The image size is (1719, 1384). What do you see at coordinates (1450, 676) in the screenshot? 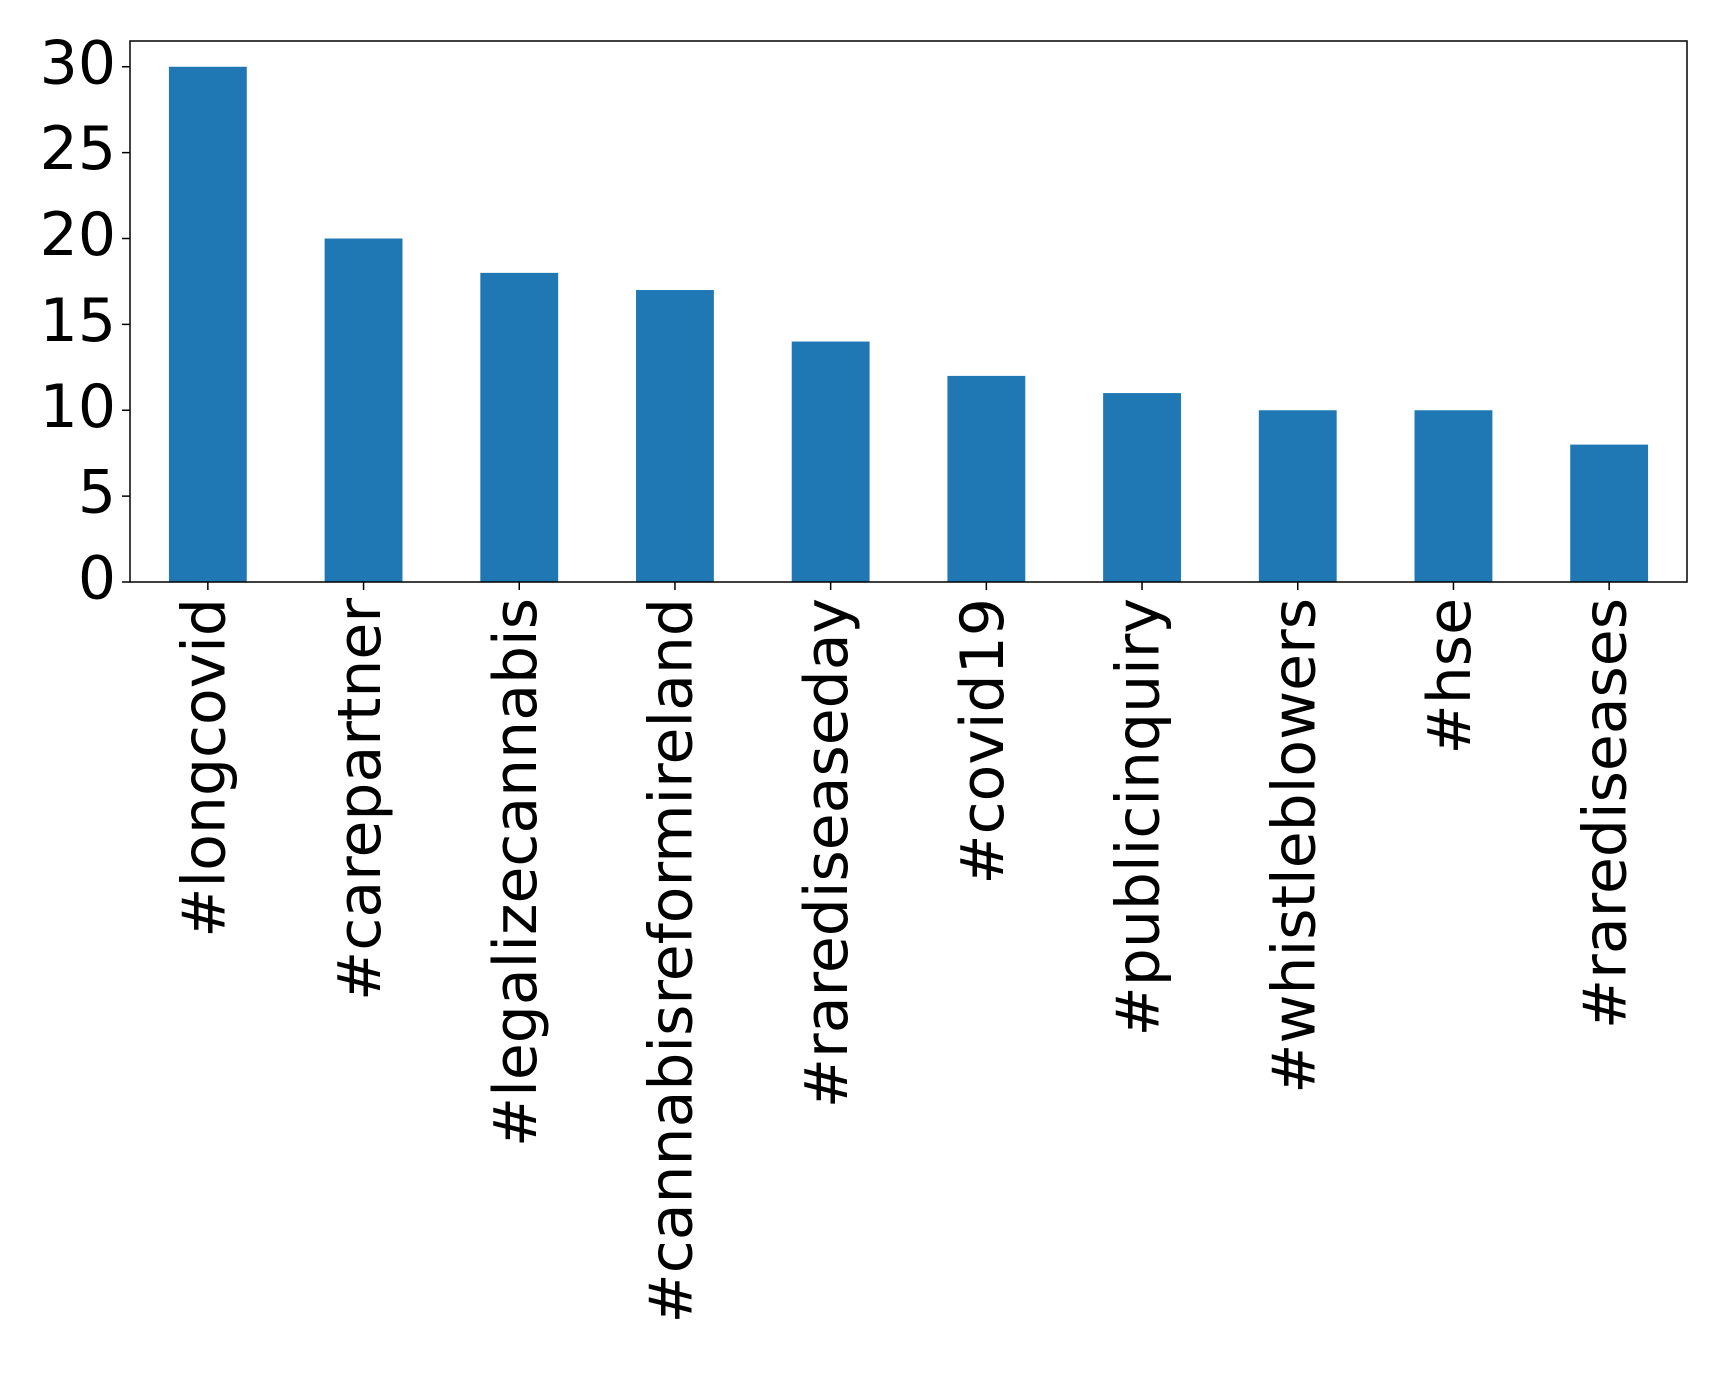
I see `x-tick-label: #hse` at bounding box center [1450, 676].